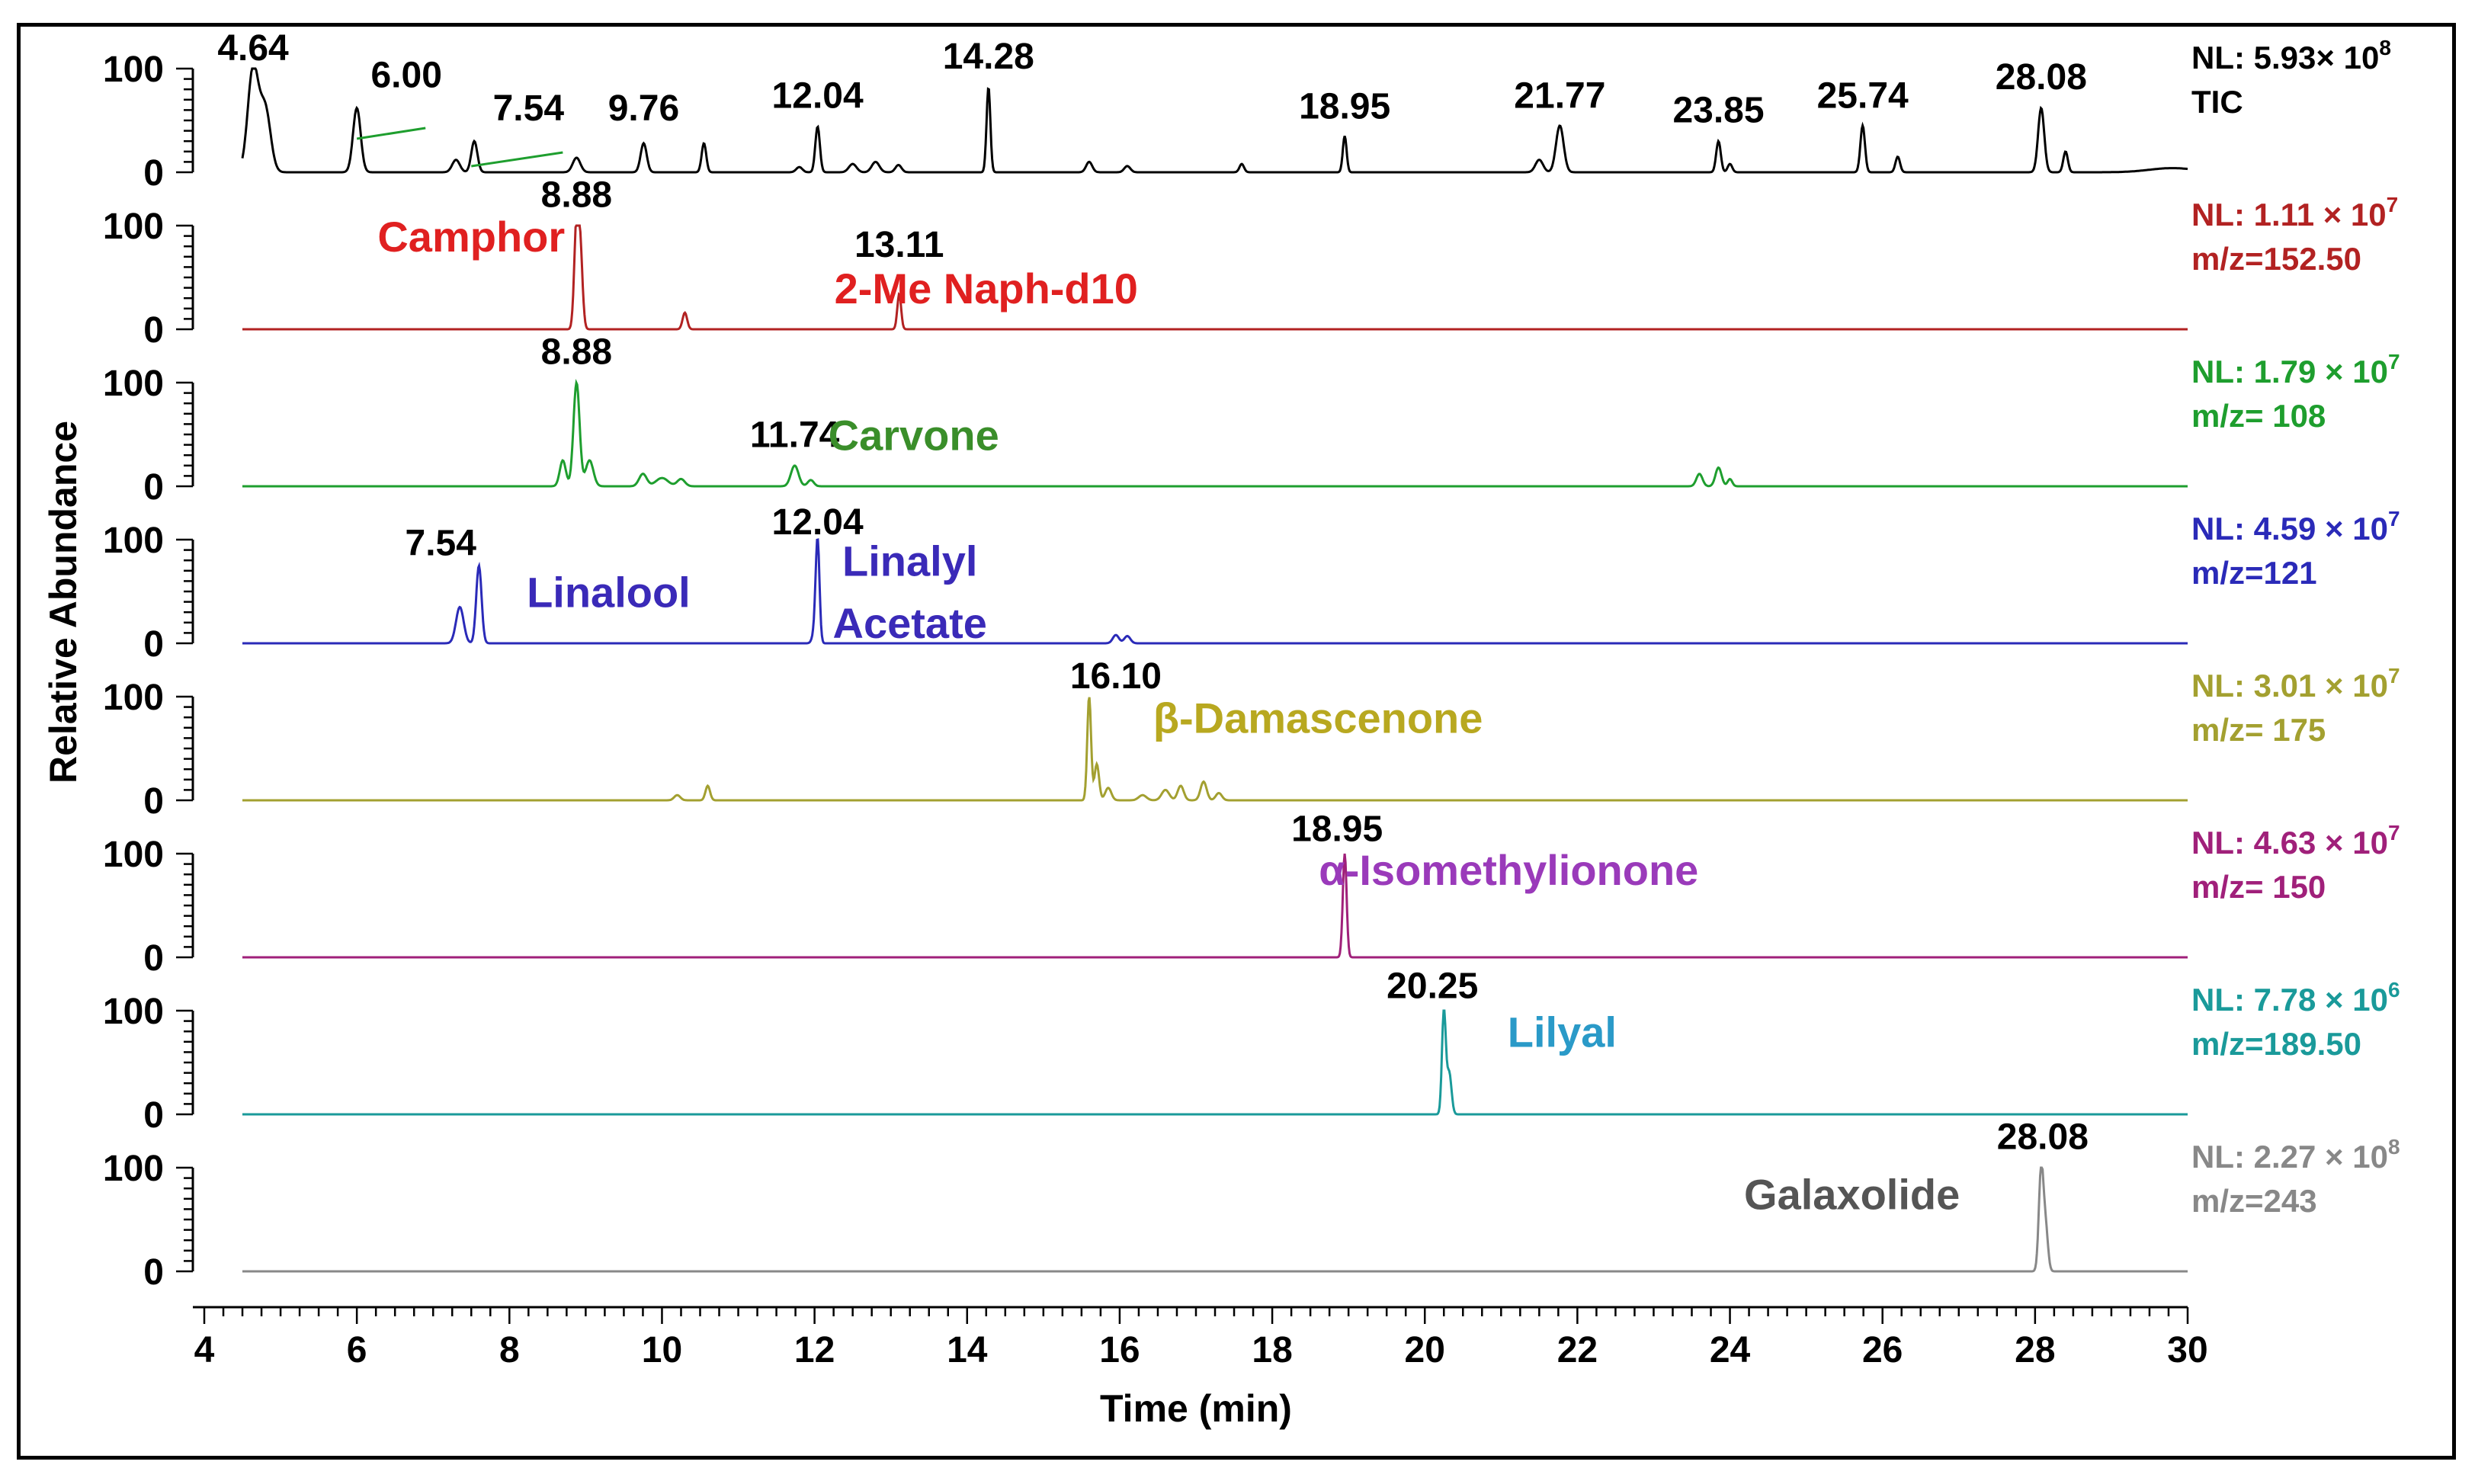 The width and height of the screenshot is (2475, 1484). I want to click on peak-label: 14.28, so click(988, 57).